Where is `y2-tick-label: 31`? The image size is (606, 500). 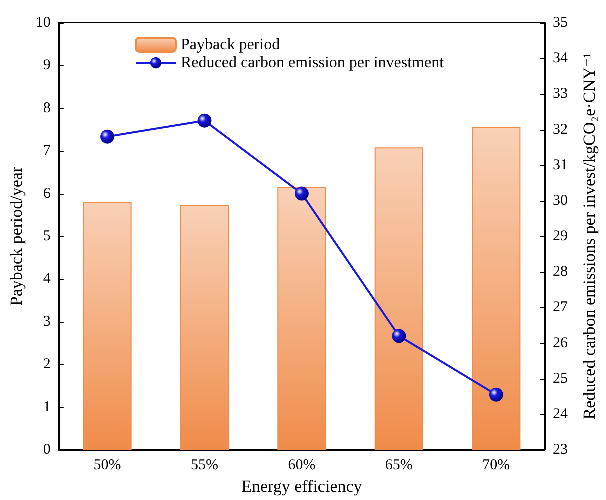 y2-tick-label: 31 is located at coordinates (560, 165).